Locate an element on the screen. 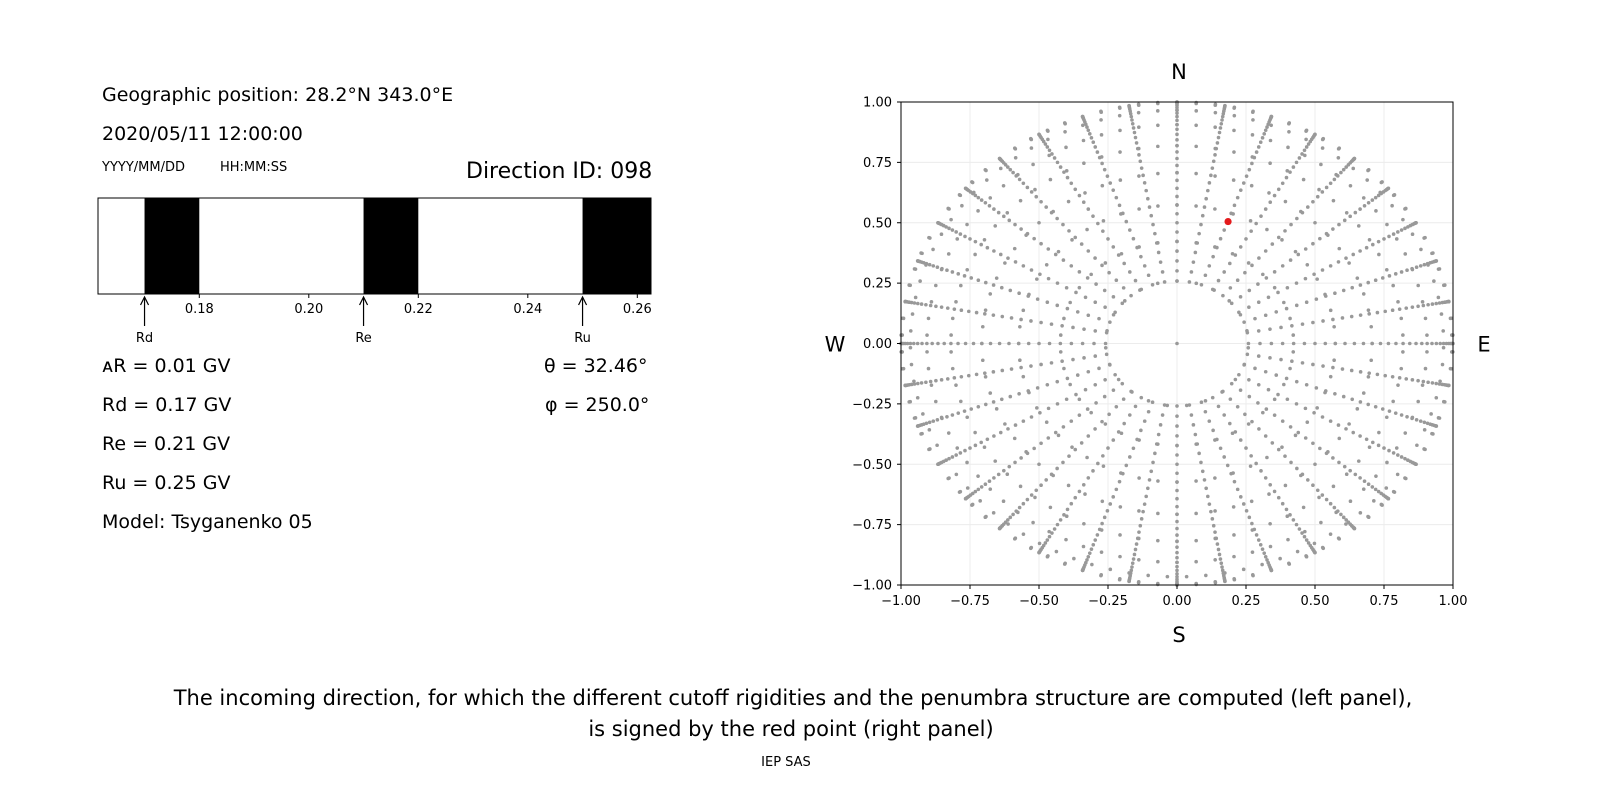  compass-east: E is located at coordinates (1483, 345).